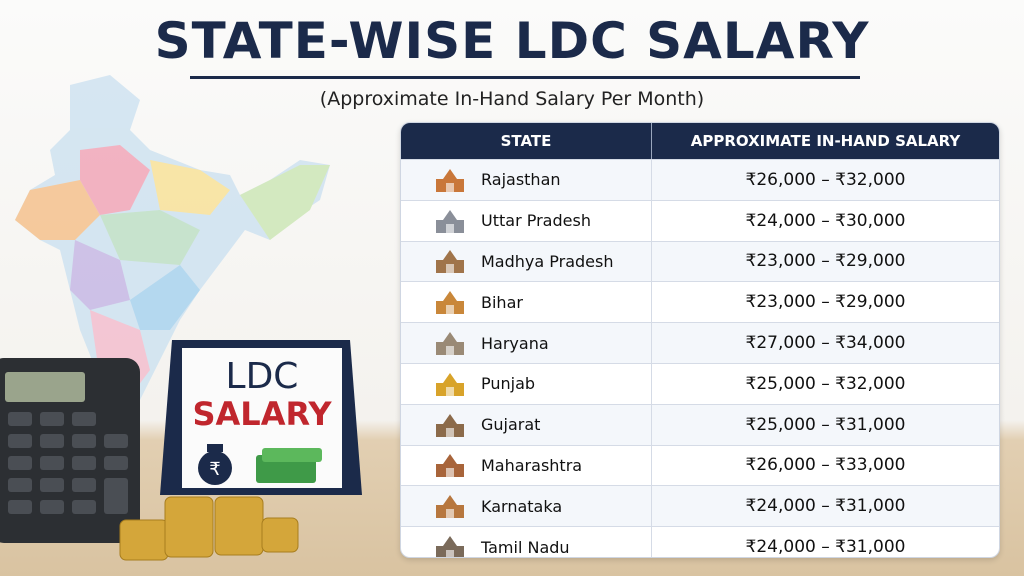 The image size is (1024, 576). Describe the element at coordinates (825, 179) in the screenshot. I see `salary-cell: ₹26,000 – ₹32,000` at that location.